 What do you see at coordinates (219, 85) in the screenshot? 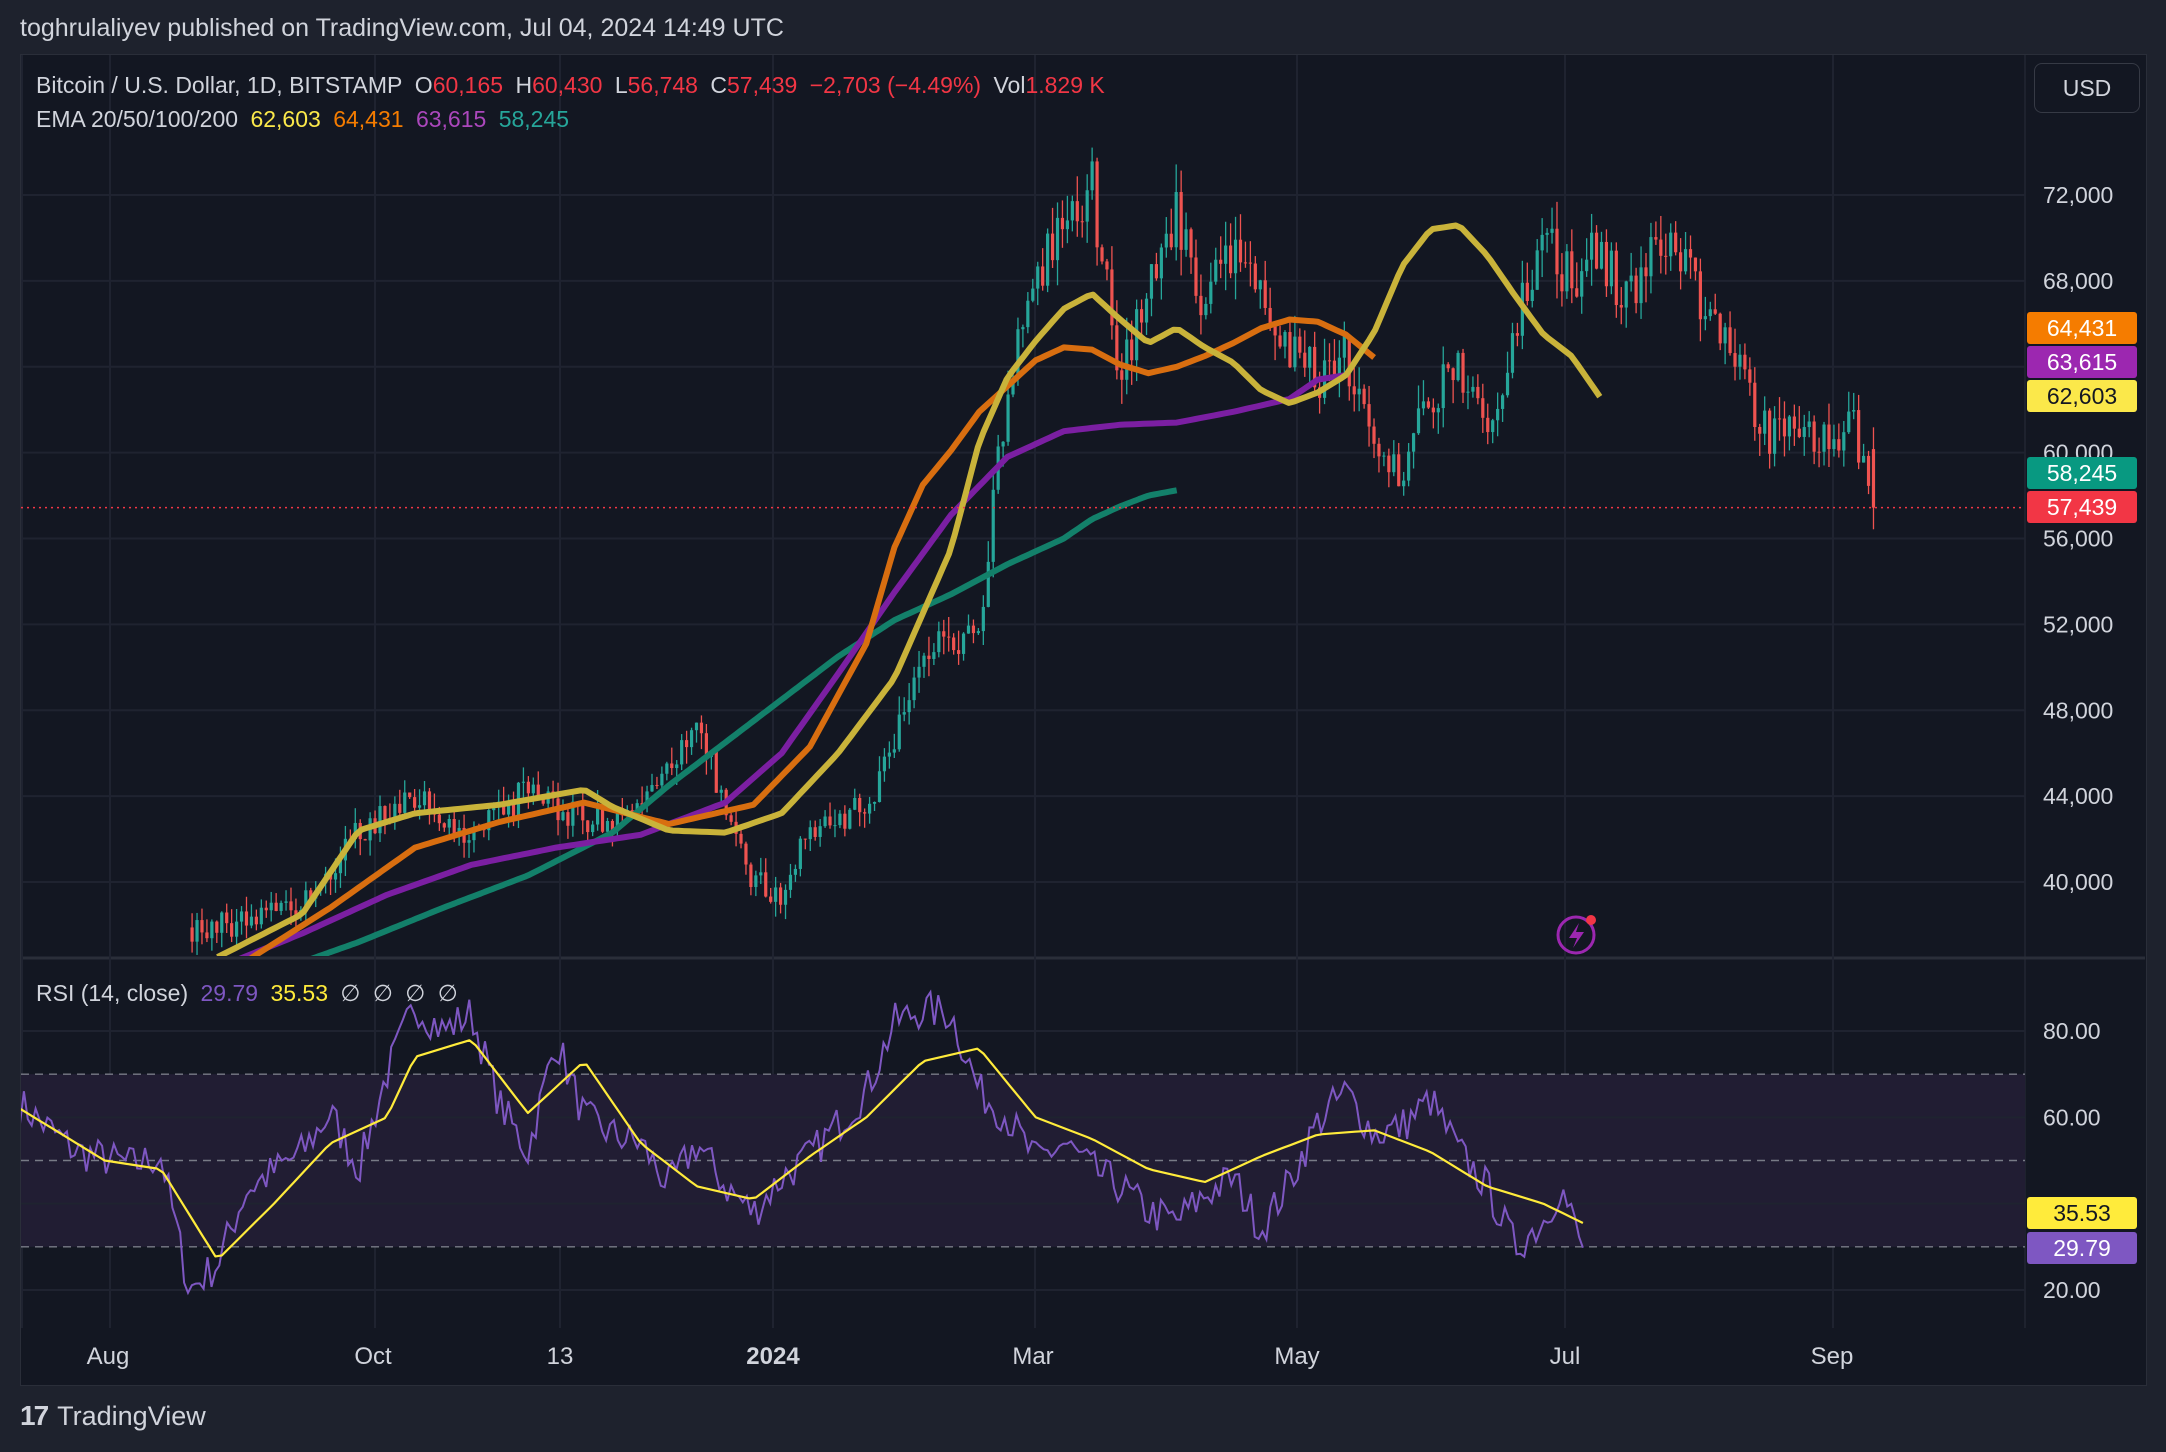
I see `symbol-label: Bitcoin / U.S. Dollar, 1D, BITSTAMP` at bounding box center [219, 85].